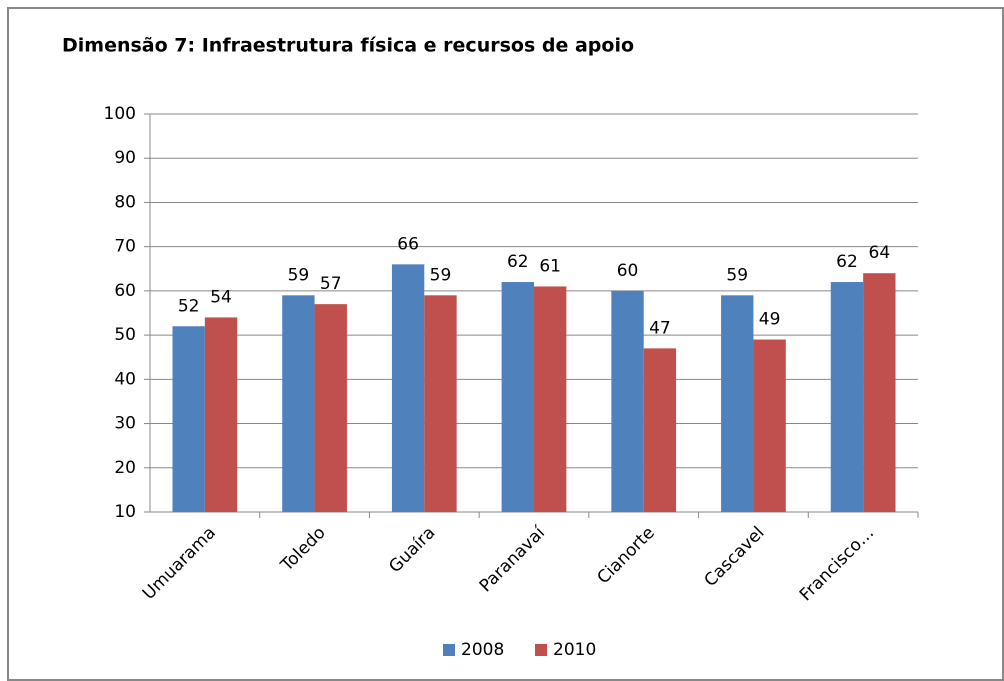 This screenshot has width=1004, height=681. Describe the element at coordinates (189, 306) in the screenshot. I see `data-label: 52` at that location.